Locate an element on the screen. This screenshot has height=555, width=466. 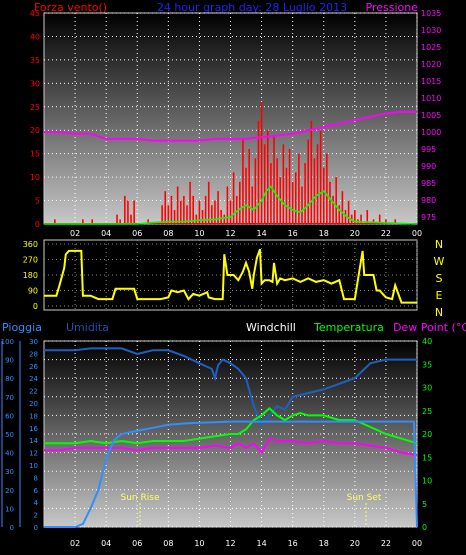
rain-tick-label: 18 is located at coordinates (33, 416).